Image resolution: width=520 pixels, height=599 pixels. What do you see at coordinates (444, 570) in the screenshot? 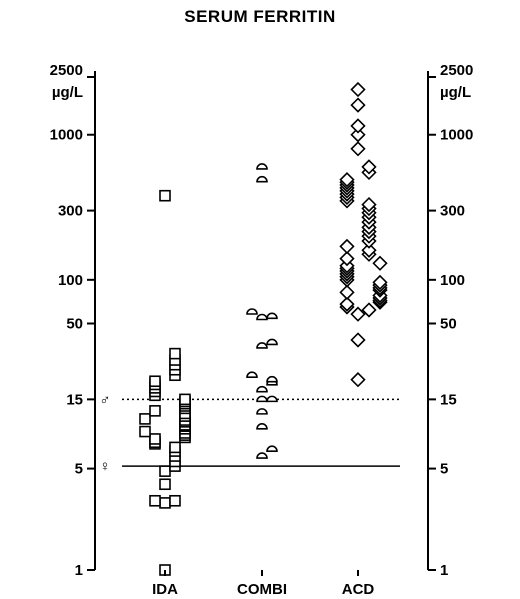
I see `y-tick-label-right: 1` at bounding box center [444, 570].